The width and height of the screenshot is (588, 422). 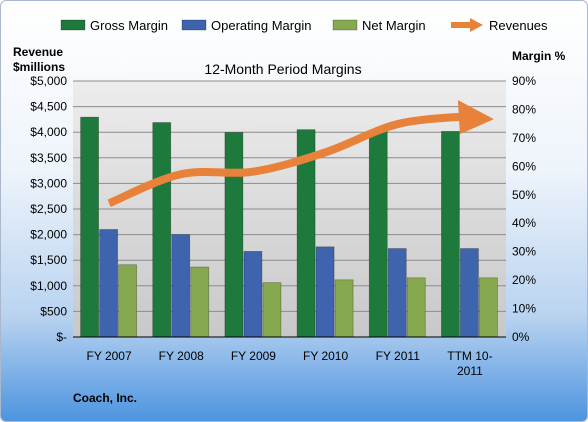 I want to click on chart-title: 12-Month Period Margins, so click(x=282, y=69).